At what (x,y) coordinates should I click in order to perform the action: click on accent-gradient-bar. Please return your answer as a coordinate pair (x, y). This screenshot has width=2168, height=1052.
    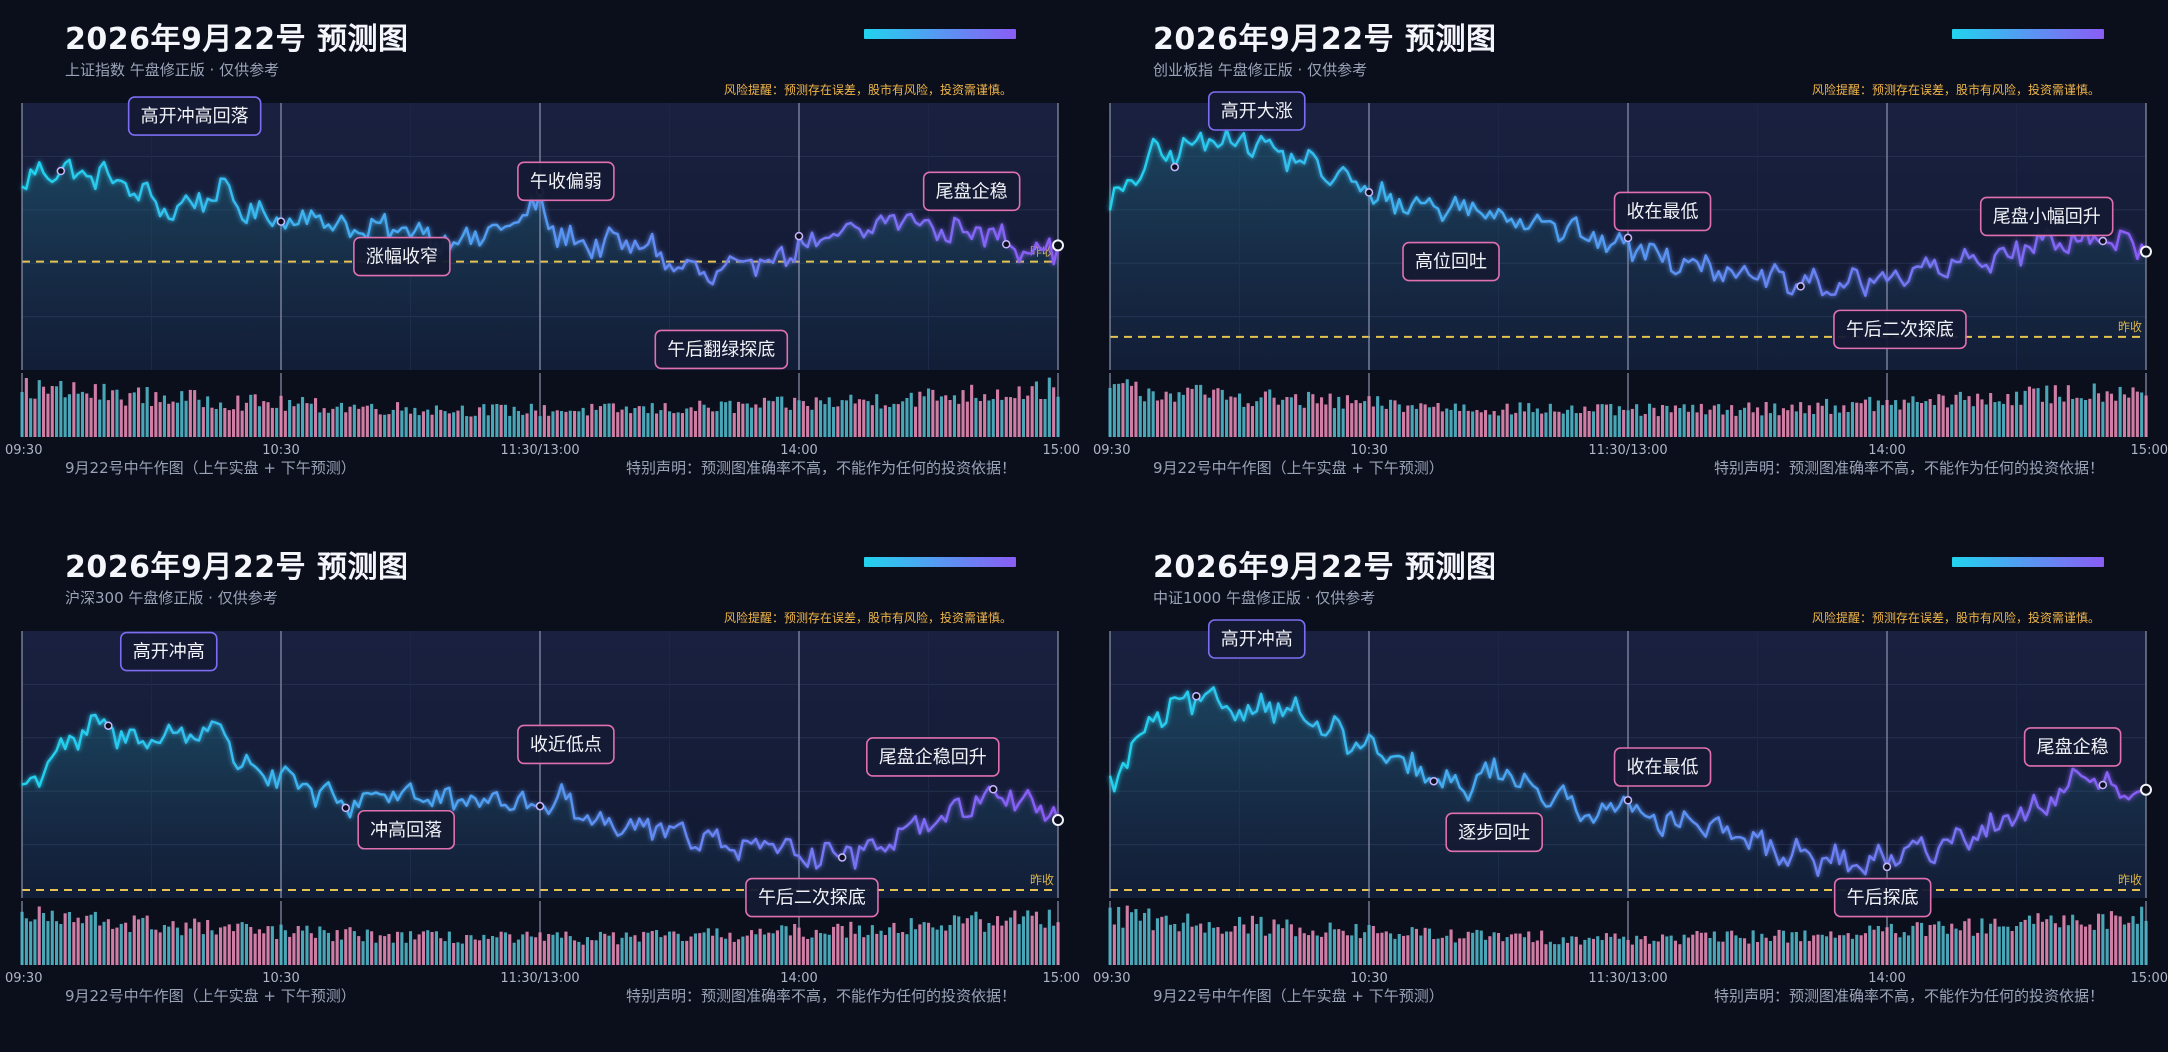
    Looking at the image, I should click on (2028, 34).